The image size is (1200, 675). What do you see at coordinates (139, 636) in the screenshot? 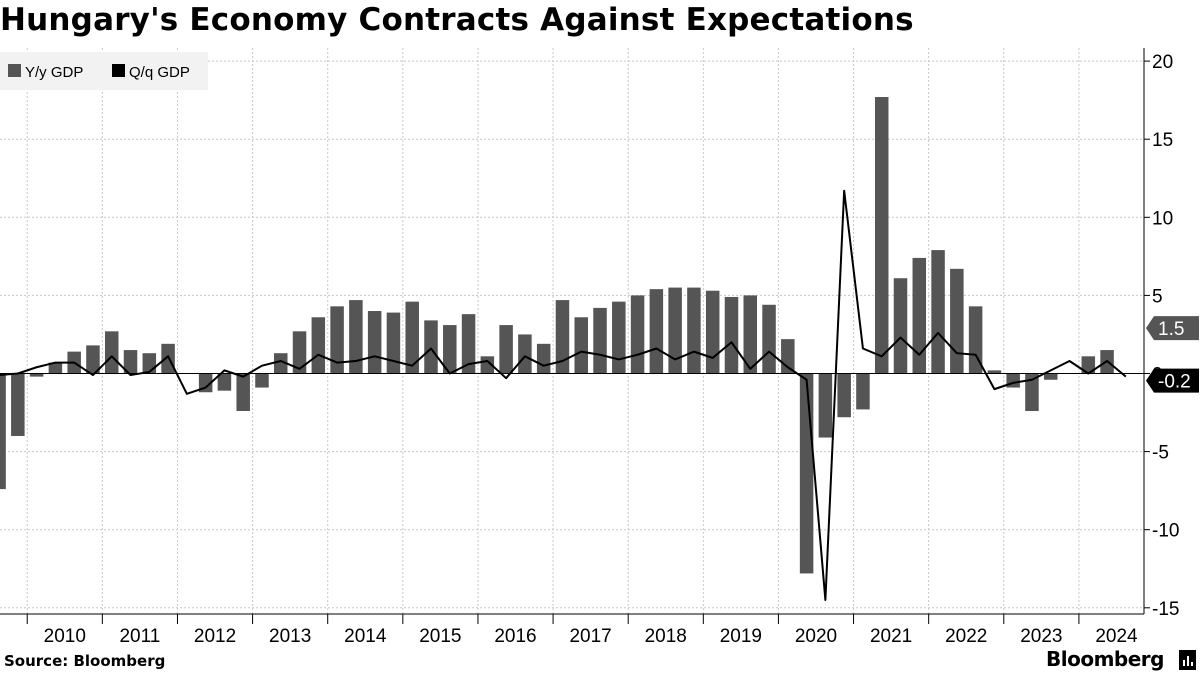
I see `x-tick-label: 2011` at bounding box center [139, 636].